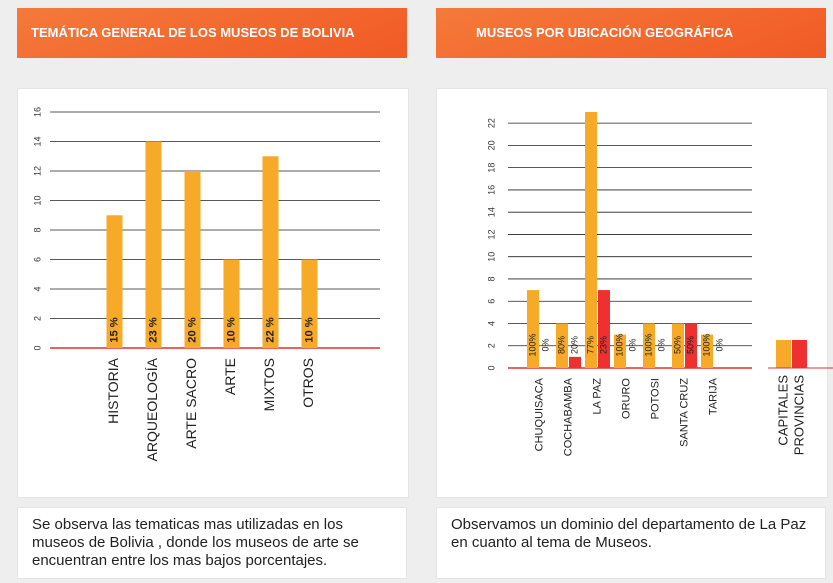 This screenshot has width=833, height=583. What do you see at coordinates (568, 416) in the screenshot?
I see `x-tick-label: COCHABAMBA` at bounding box center [568, 416].